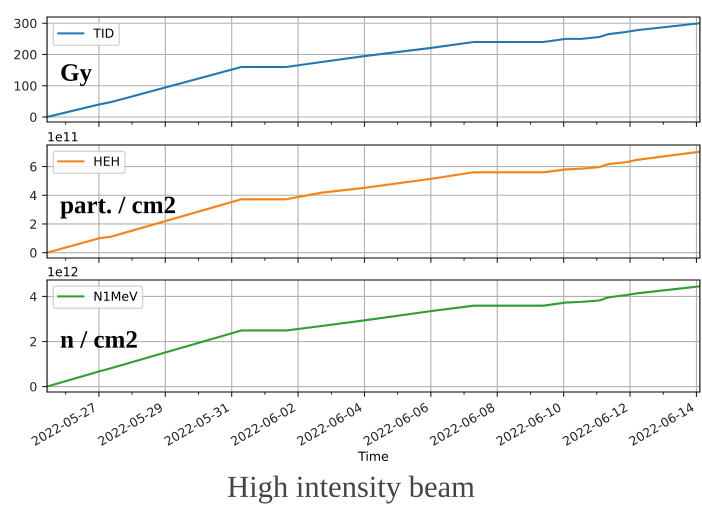 Image resolution: width=702 pixels, height=506 pixels. I want to click on annotation: part. / cm2, so click(117, 207).